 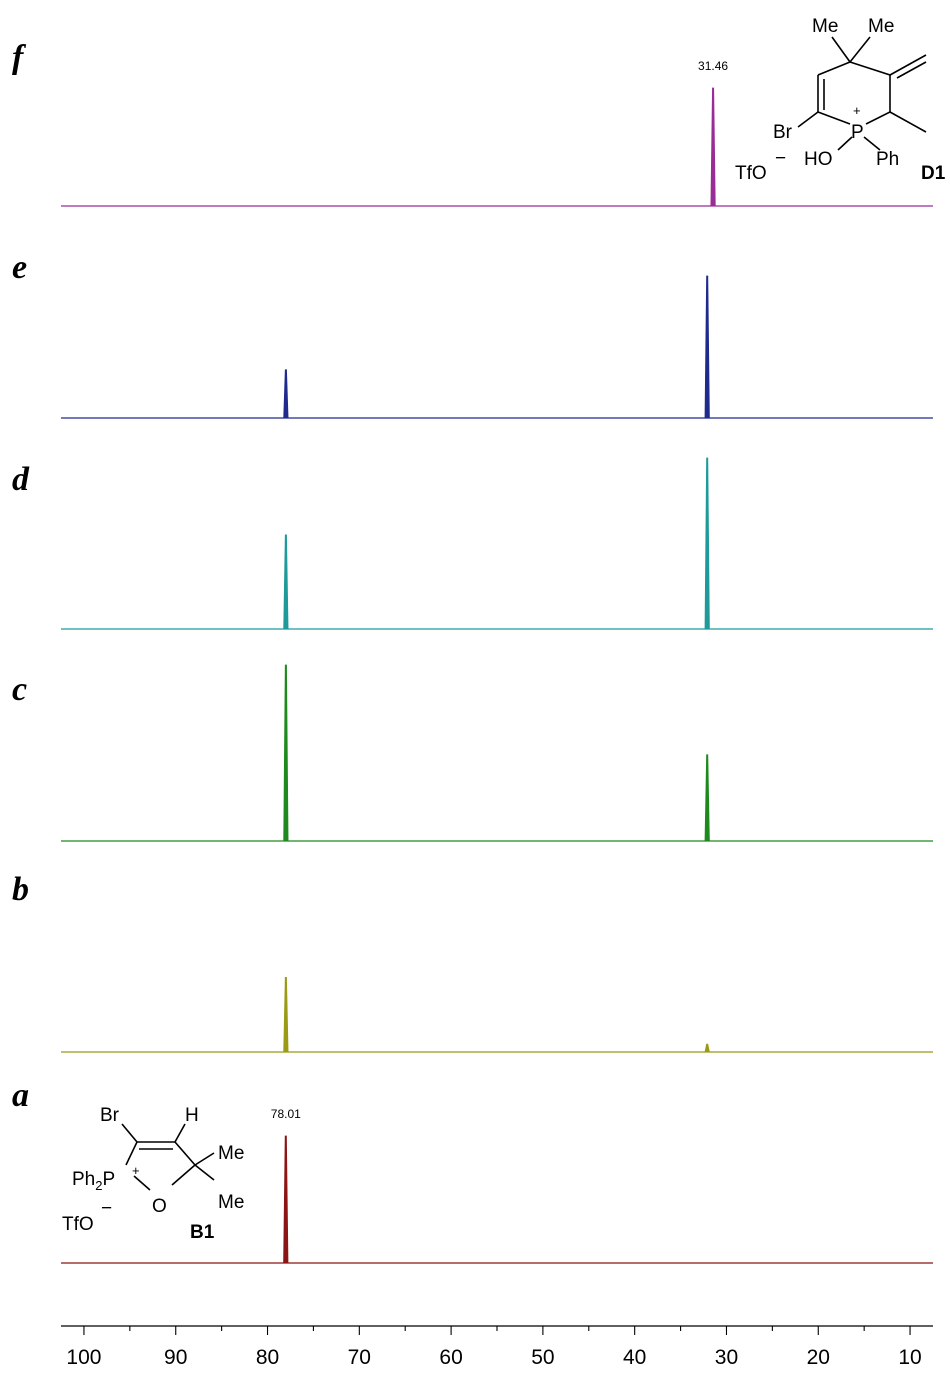 I want to click on tick-label-10: 10, so click(x=909, y=1357).